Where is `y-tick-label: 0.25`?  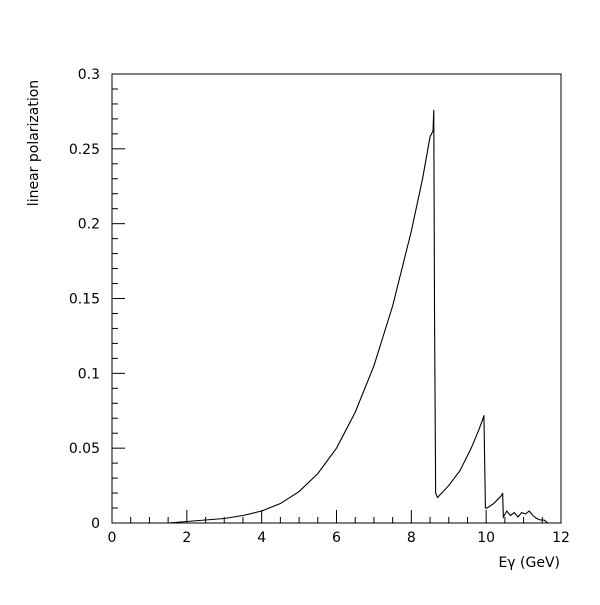 y-tick-label: 0.25 is located at coordinates (84, 150).